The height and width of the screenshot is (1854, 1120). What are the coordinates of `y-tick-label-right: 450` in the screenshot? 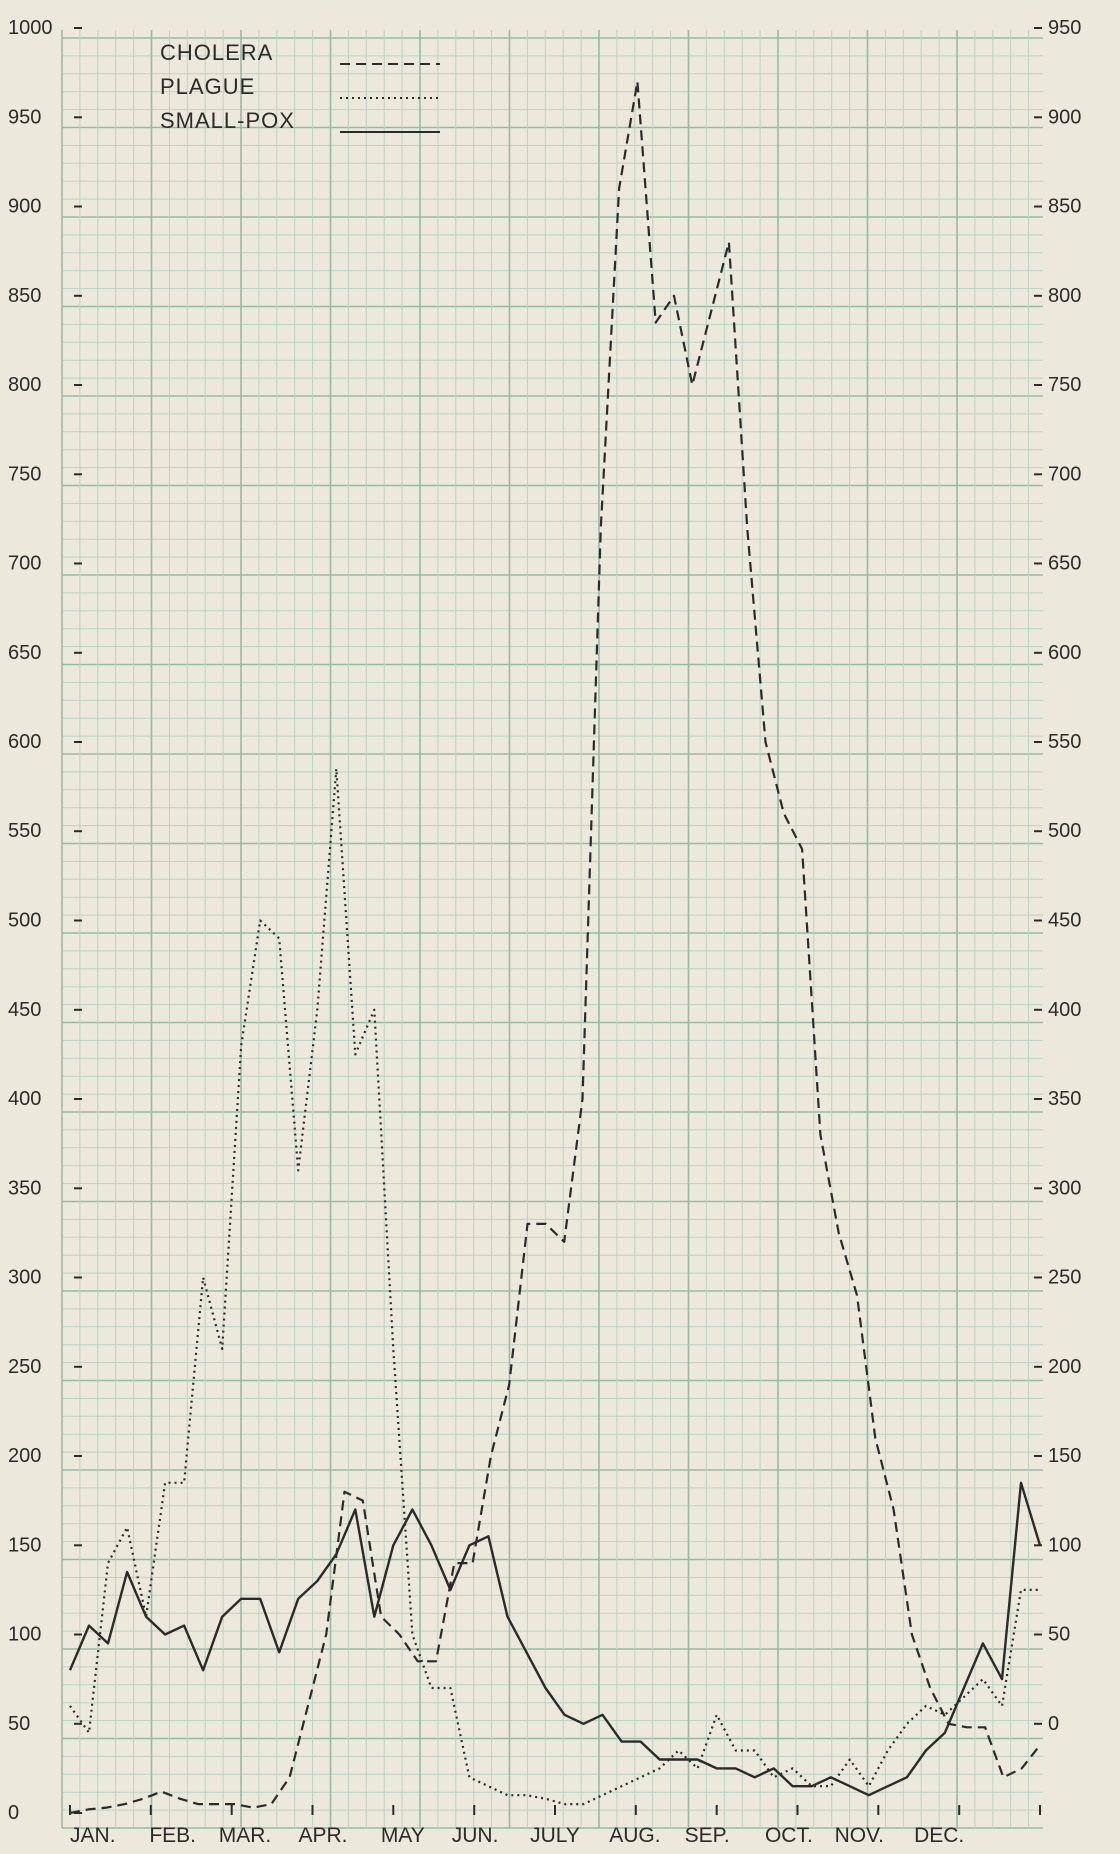 It's located at (1064, 921).